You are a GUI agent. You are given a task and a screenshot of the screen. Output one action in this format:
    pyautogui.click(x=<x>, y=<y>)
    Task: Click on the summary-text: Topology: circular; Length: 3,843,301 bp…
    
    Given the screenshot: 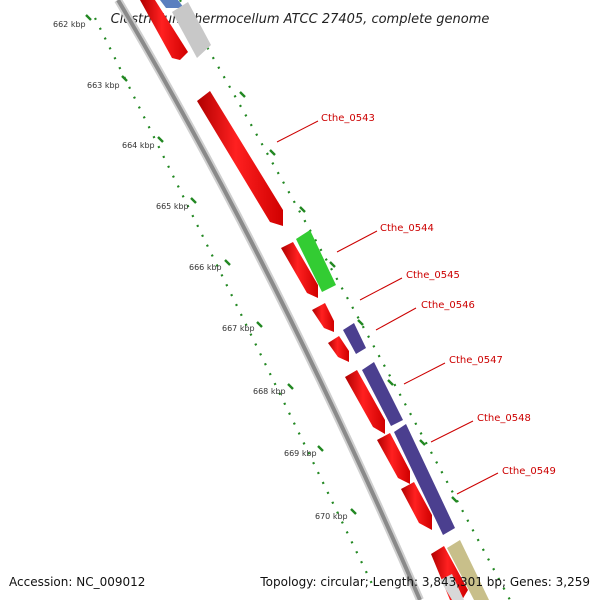 What is the action you would take?
    pyautogui.click(x=424, y=582)
    